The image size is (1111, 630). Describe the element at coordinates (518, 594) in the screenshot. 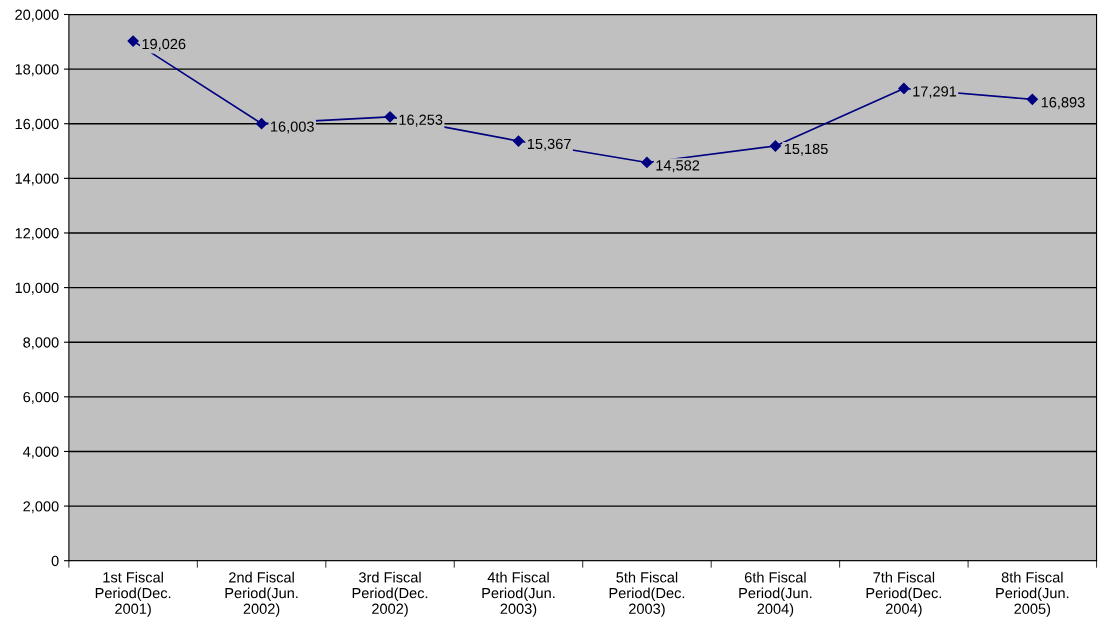

I see `x-tick-label: 4th Fiscal Period(Jun. 2003)` at that location.